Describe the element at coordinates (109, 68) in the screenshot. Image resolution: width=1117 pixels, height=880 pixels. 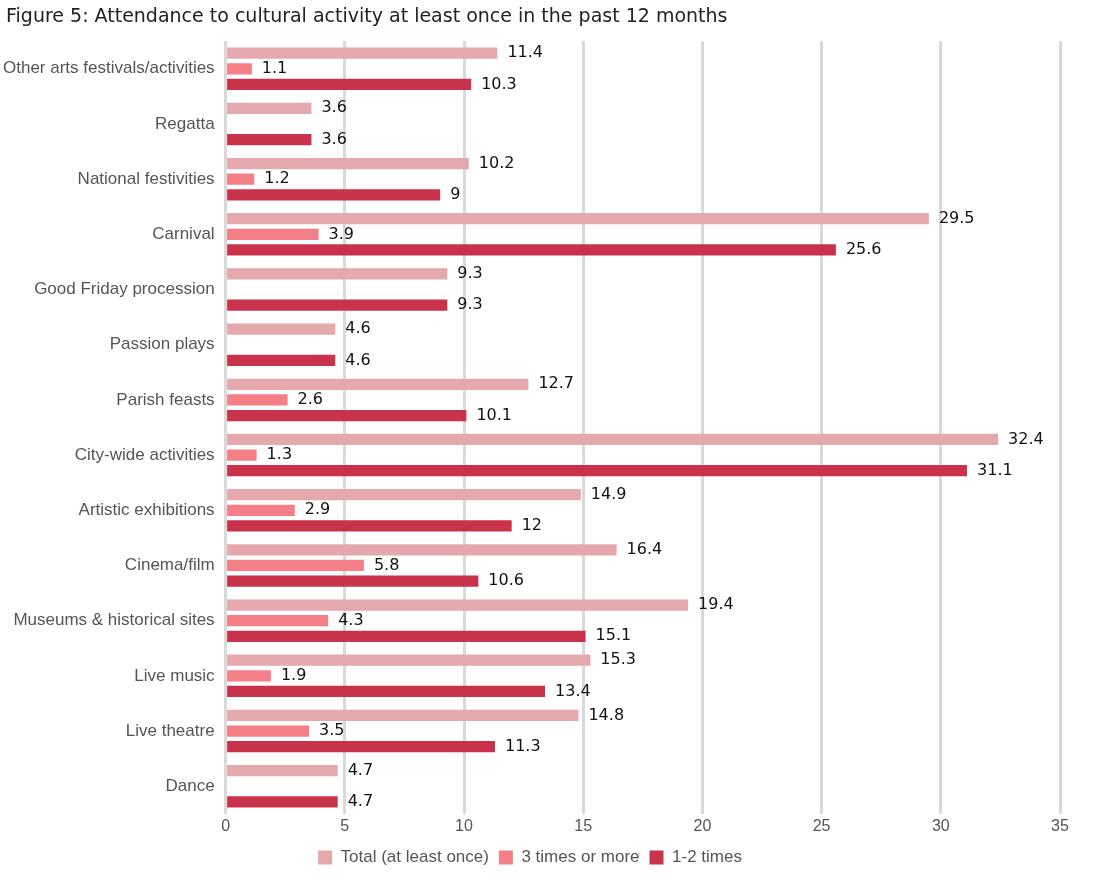
I see `y-tick-label: Other arts festivals/activities` at that location.